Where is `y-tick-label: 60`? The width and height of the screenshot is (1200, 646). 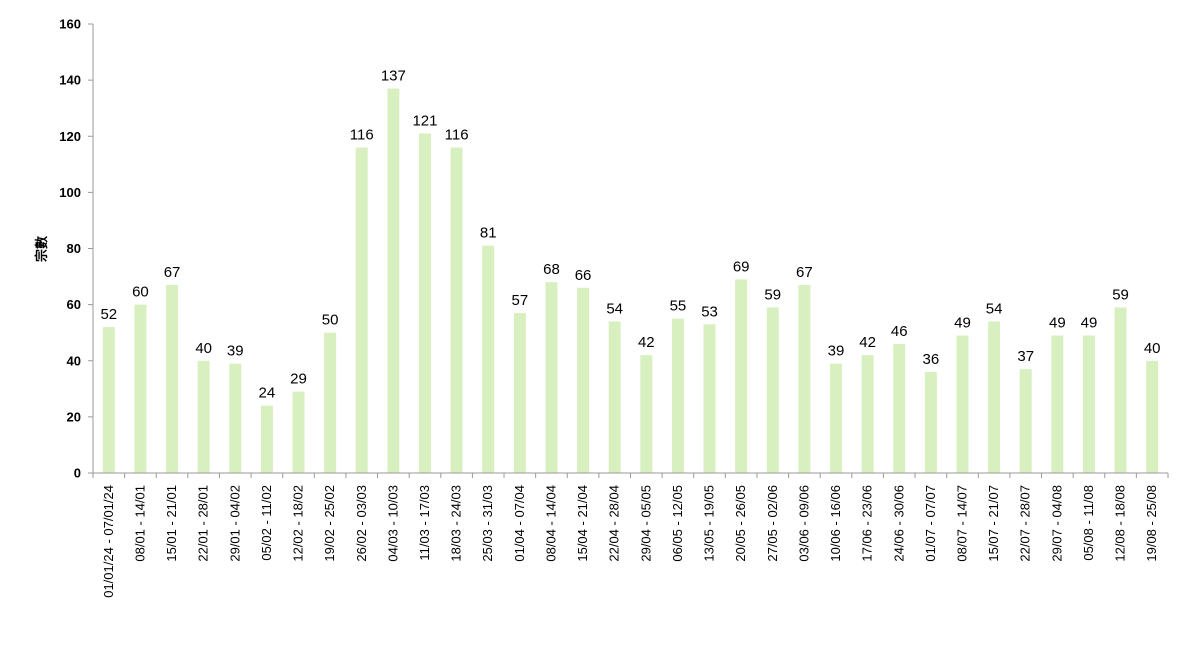 y-tick-label: 60 is located at coordinates (74, 304).